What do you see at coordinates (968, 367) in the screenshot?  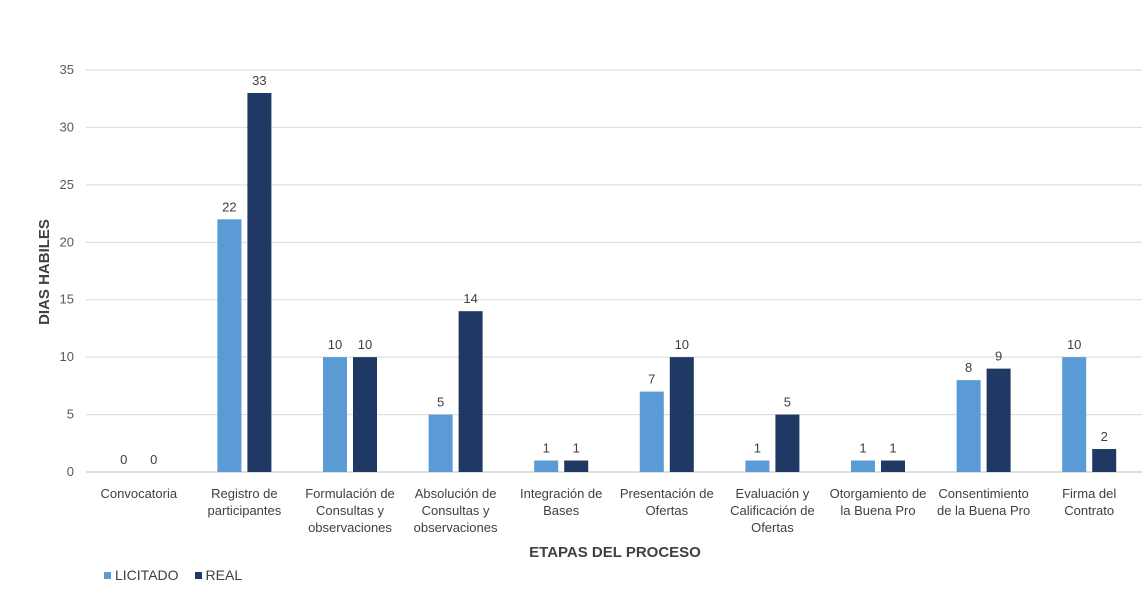 I see `data-label: 8` at bounding box center [968, 367].